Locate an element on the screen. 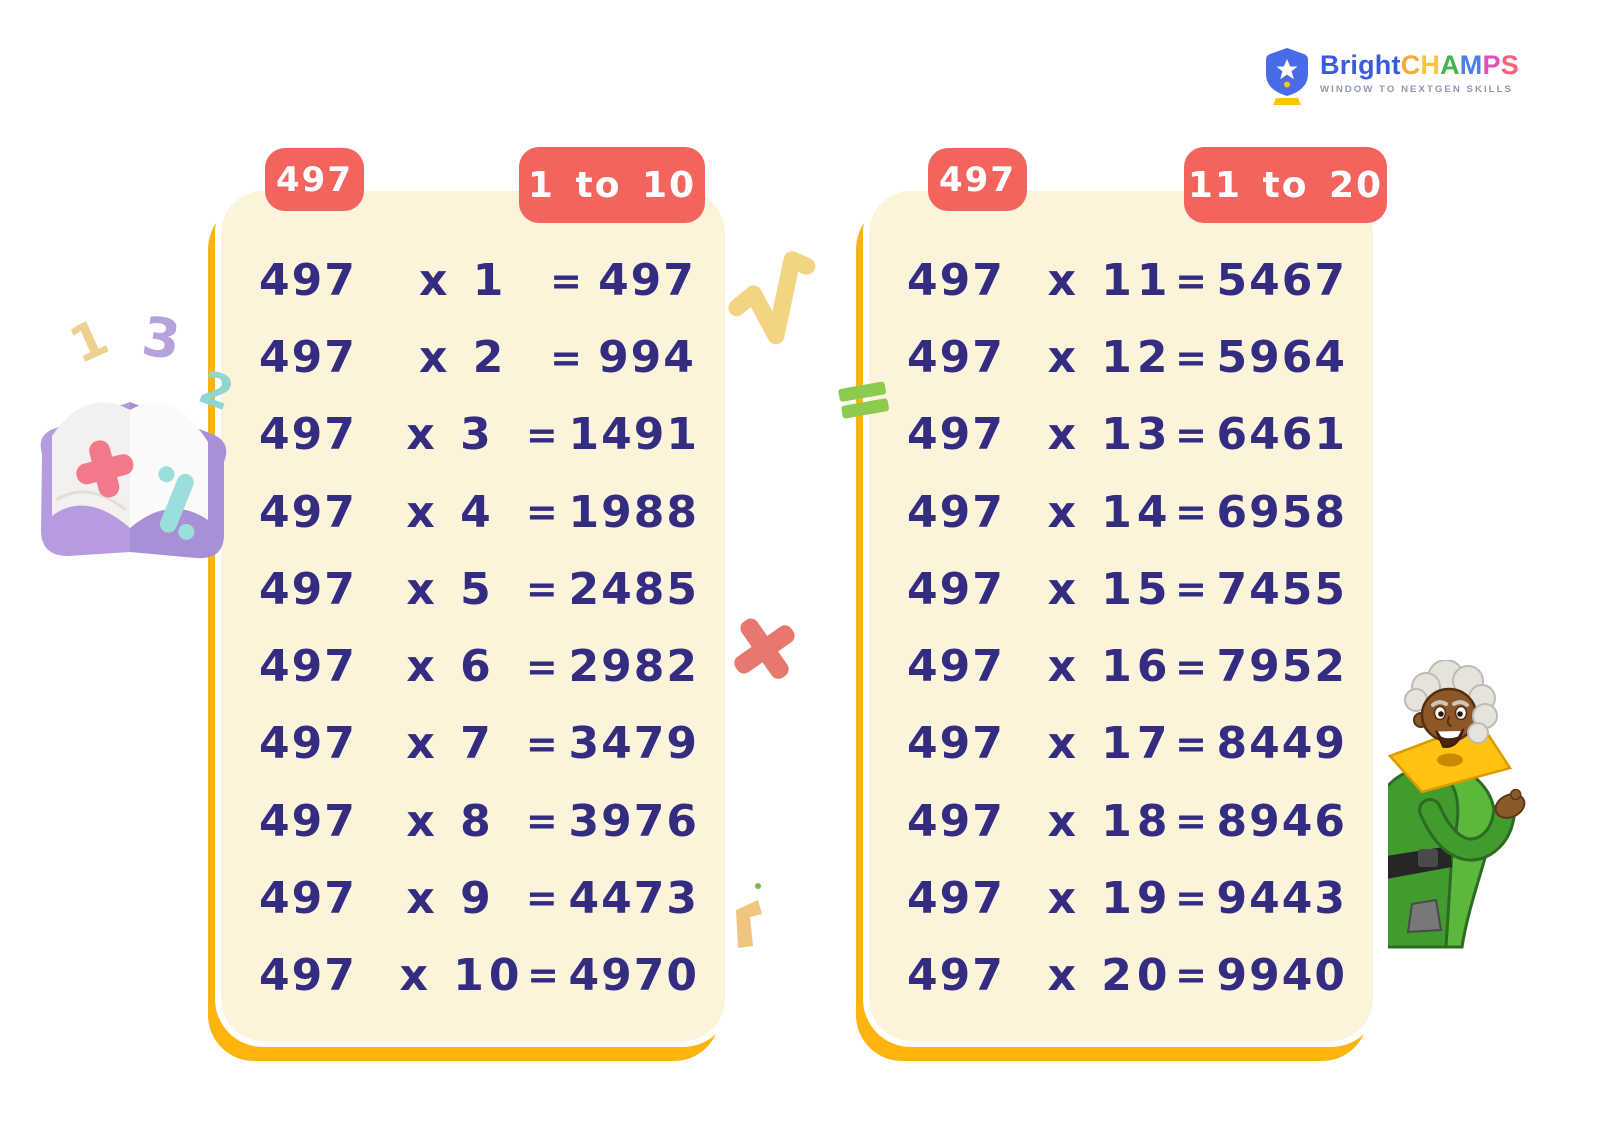 The width and height of the screenshot is (1600, 1126). multiplier-expression: x 15 is located at coordinates (1110, 589).